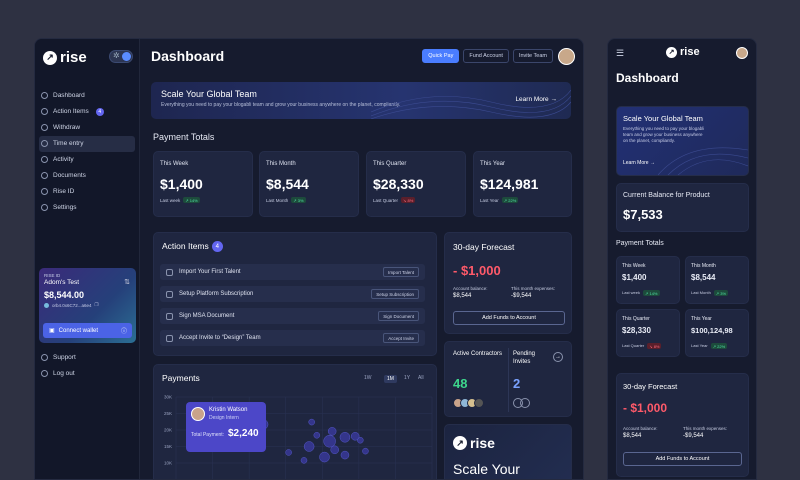 This screenshot has width=800, height=480. What do you see at coordinates (286, 200) in the screenshot?
I see `stat-prev: Last Month ↗ 3%` at bounding box center [286, 200].